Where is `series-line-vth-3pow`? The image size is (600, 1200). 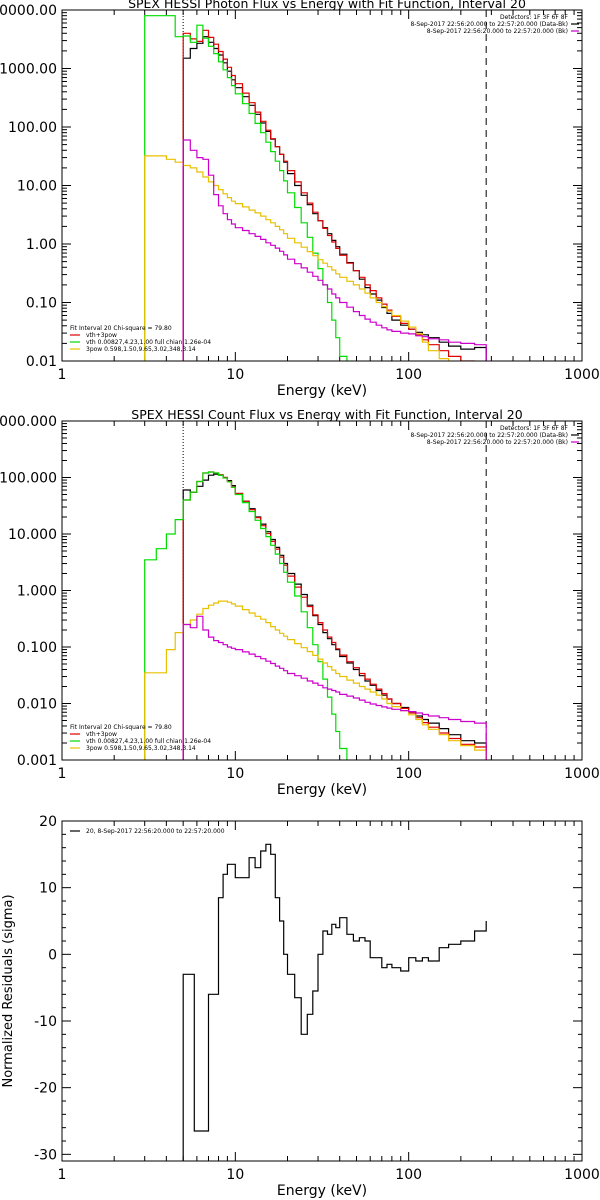
series-line-vth-3pow is located at coordinates (334, 615).